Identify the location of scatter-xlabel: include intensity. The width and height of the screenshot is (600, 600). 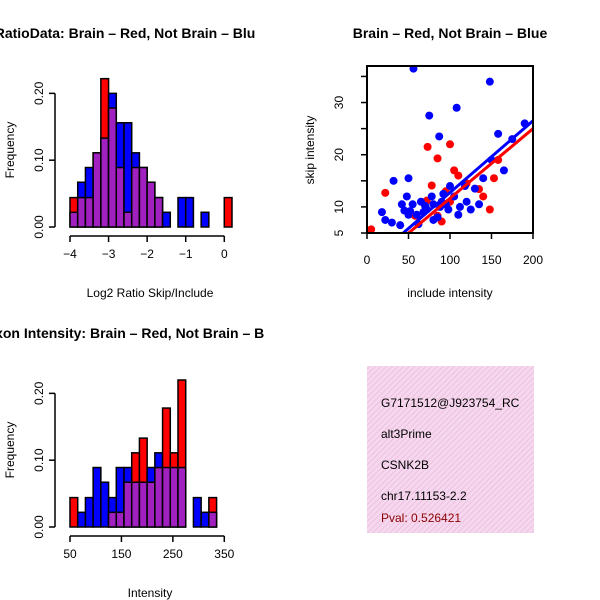
(449, 293).